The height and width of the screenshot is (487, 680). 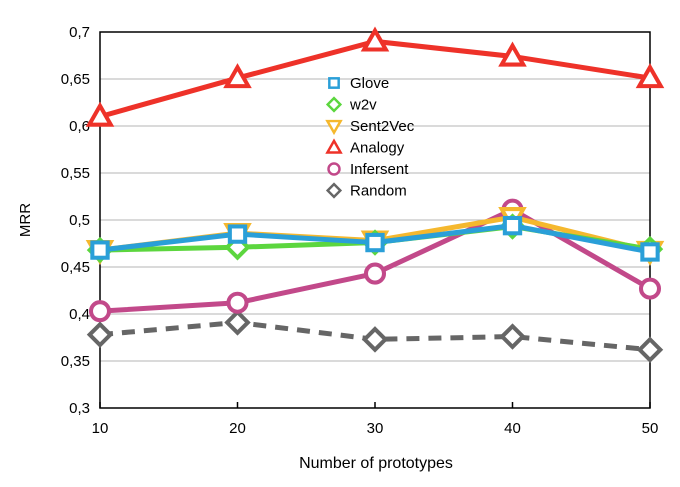 What do you see at coordinates (237, 428) in the screenshot?
I see `x-tick-label: 20` at bounding box center [237, 428].